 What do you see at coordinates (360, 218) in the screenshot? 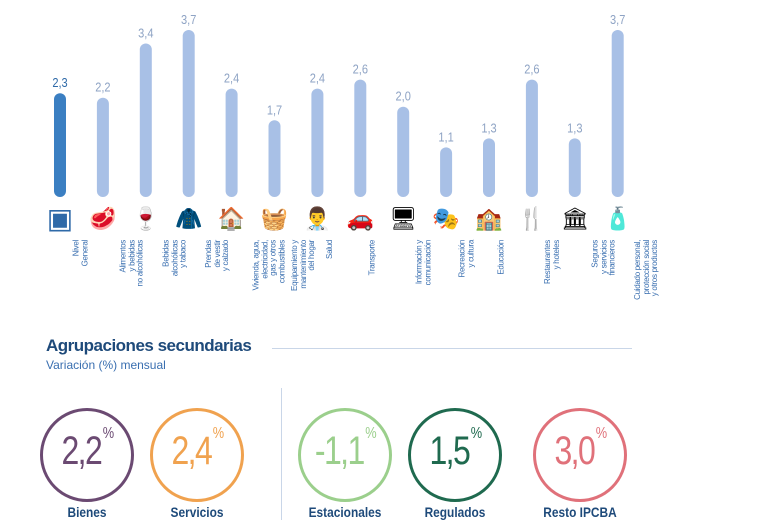
I see `car-plane-icon: 🚗` at bounding box center [360, 218].